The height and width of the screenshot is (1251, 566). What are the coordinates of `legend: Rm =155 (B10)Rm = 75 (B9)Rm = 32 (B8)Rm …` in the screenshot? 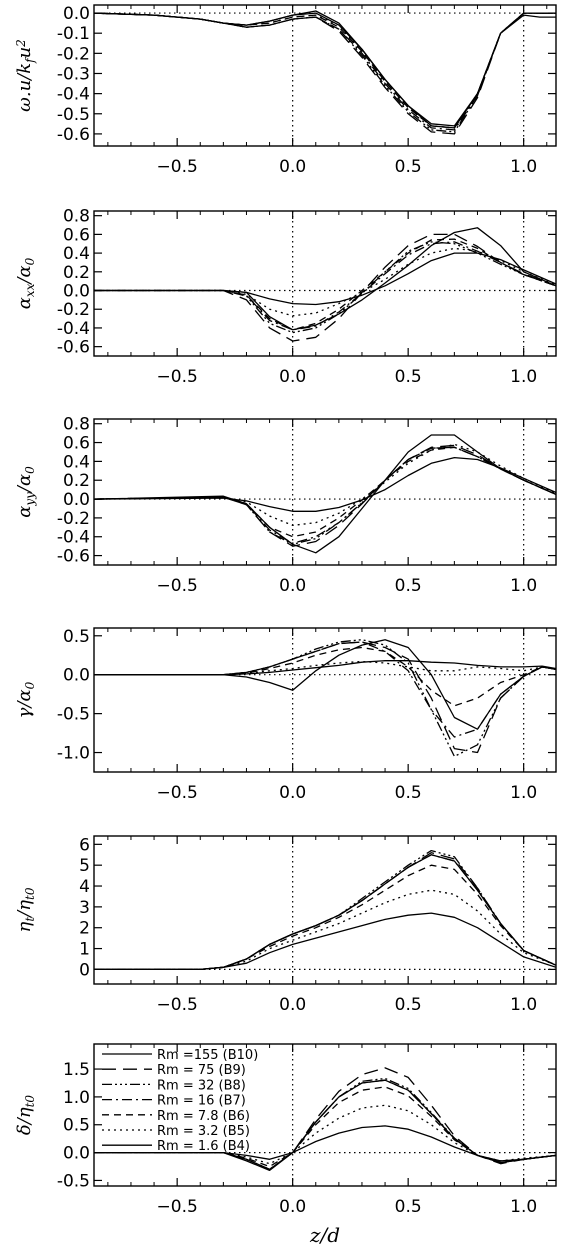 It's located at (180, 1101).